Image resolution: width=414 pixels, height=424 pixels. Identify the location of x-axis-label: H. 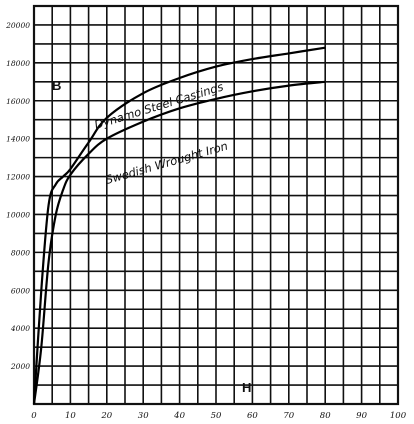
(246, 387).